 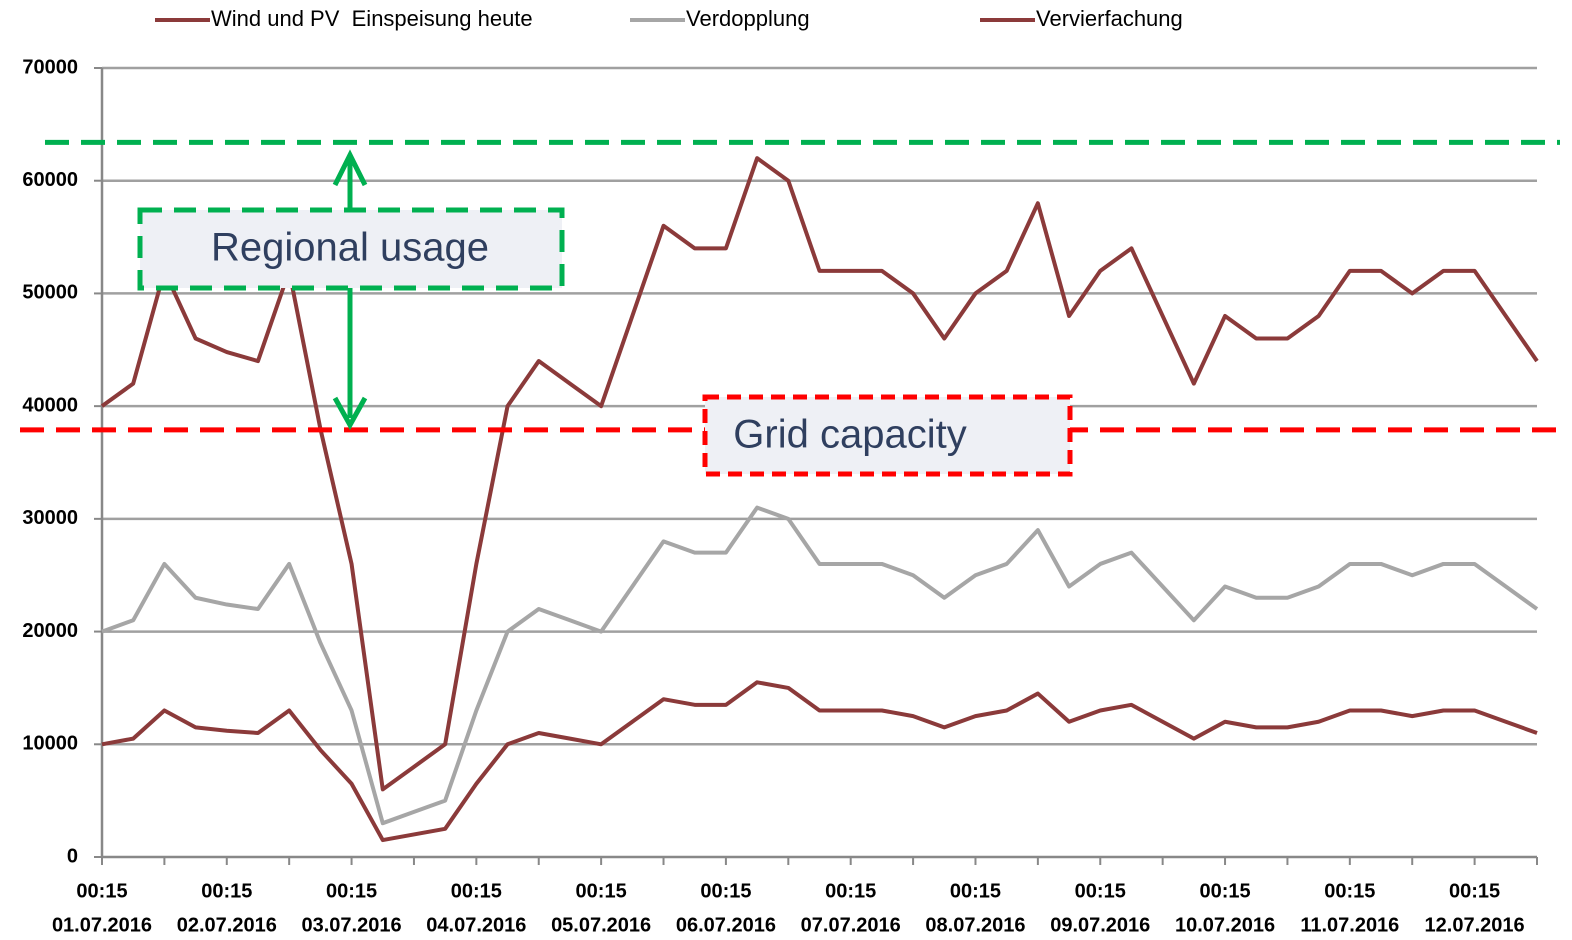 I want to click on x-tick-label: 06.07.2016, so click(x=726, y=925).